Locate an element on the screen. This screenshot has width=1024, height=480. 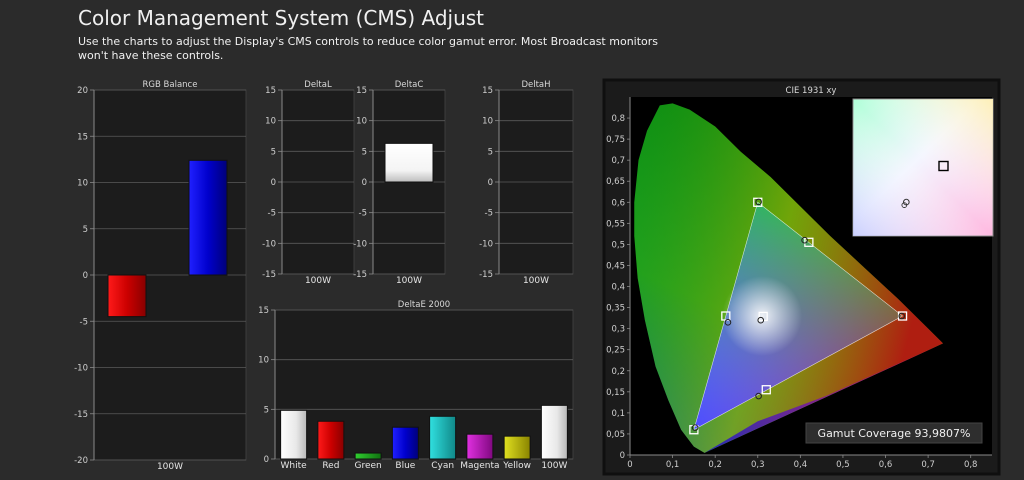
delta_e_2000-title: DeltaE 2000 is located at coordinates (424, 305).